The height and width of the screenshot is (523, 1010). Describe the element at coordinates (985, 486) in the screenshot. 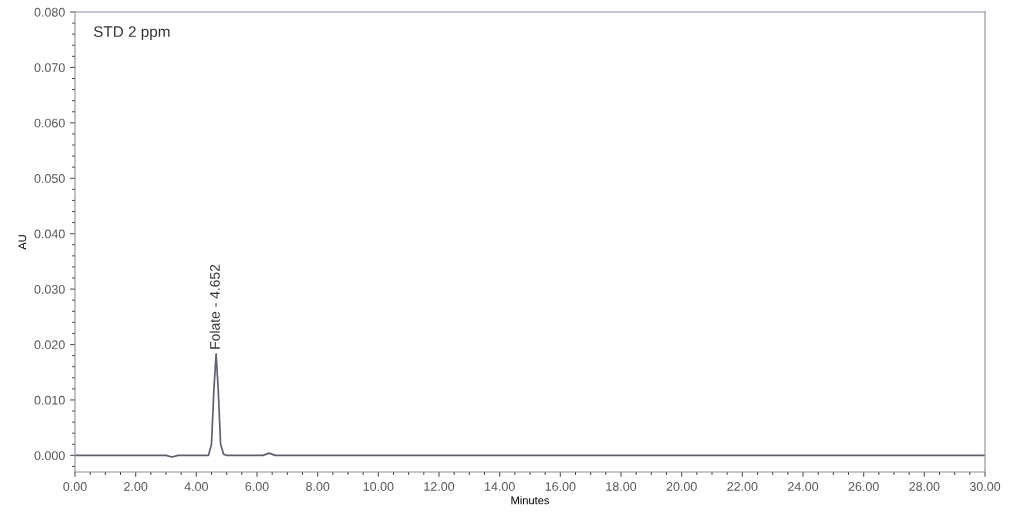

I see `x-tick-label: 30.00` at that location.